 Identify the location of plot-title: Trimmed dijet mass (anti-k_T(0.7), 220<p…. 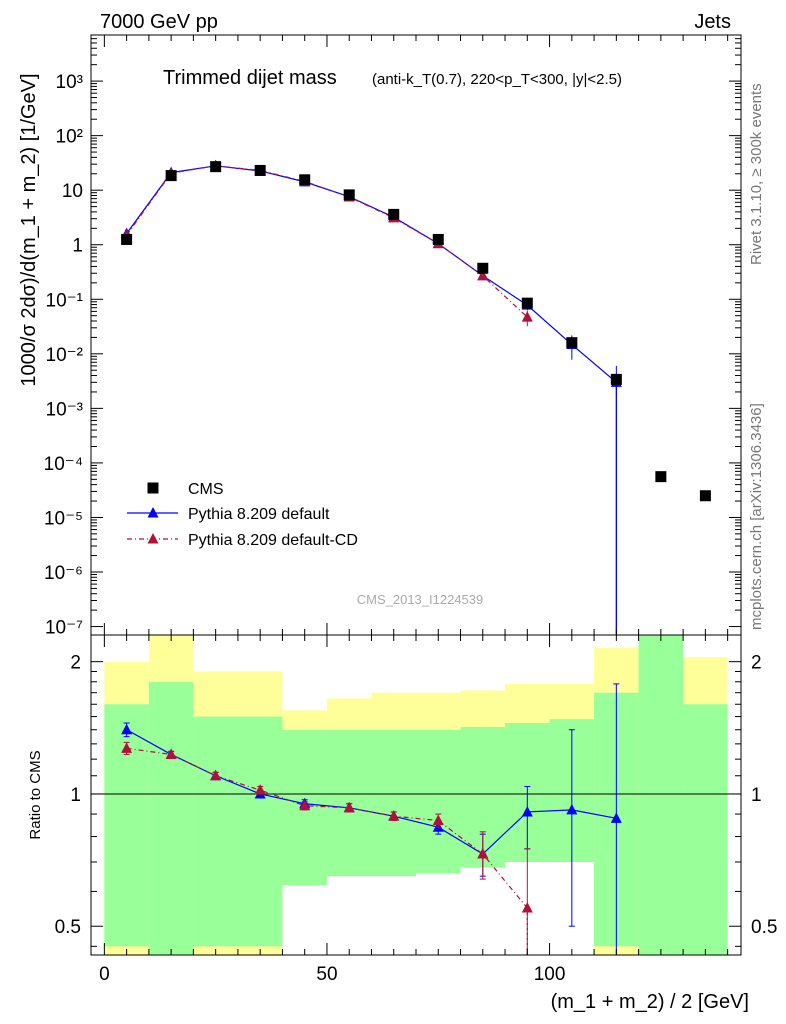
(392, 78).